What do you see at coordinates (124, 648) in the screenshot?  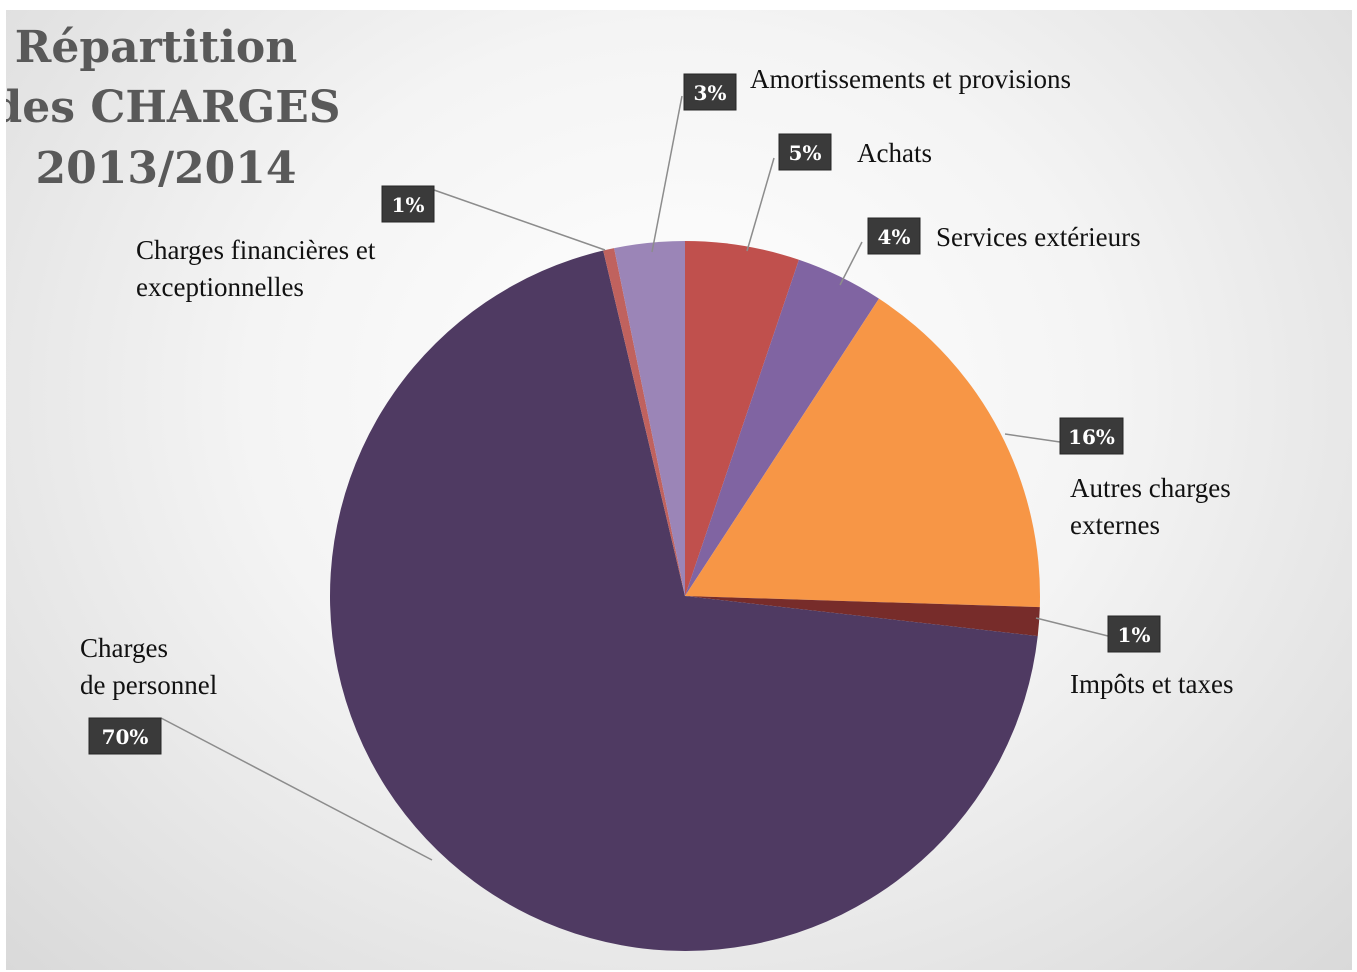 I see `category-label: Charges` at bounding box center [124, 648].